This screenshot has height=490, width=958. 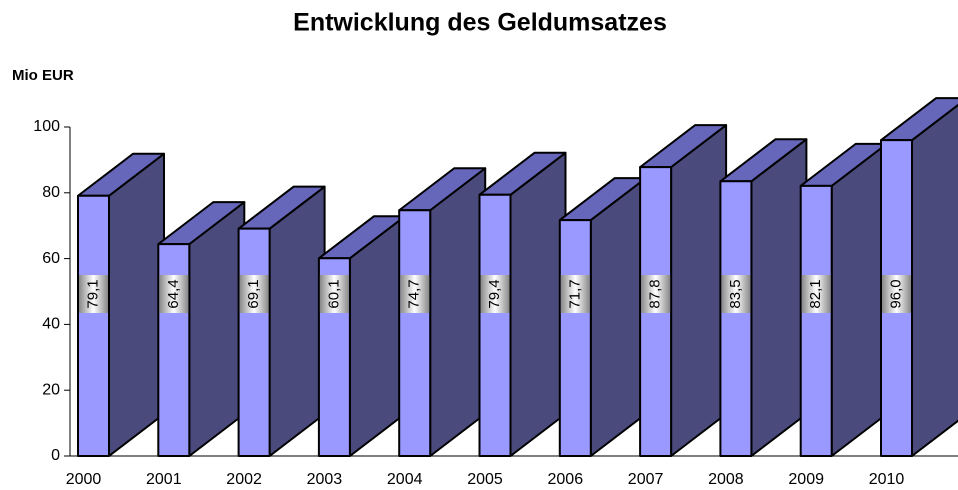 I want to click on value-label: 71,7, so click(x=574, y=293).